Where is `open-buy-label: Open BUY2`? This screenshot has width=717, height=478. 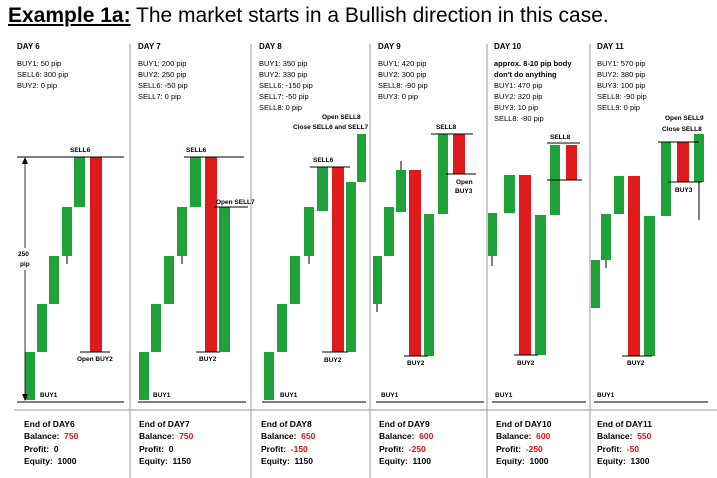
open-buy-label: Open BUY2 is located at coordinates (95, 359).